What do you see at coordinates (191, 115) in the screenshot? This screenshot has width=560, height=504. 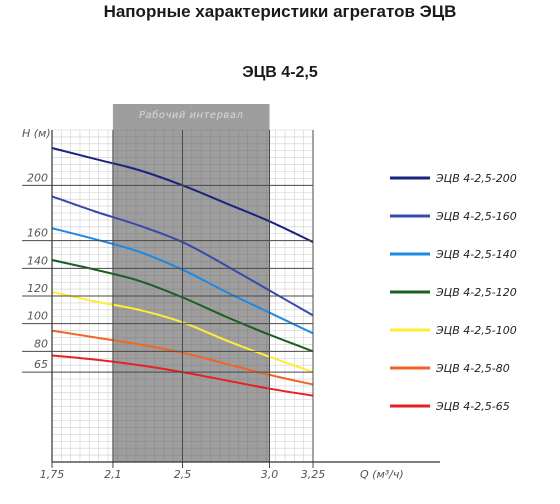 I see `working-range-label: Рабочий интервал` at bounding box center [191, 115].